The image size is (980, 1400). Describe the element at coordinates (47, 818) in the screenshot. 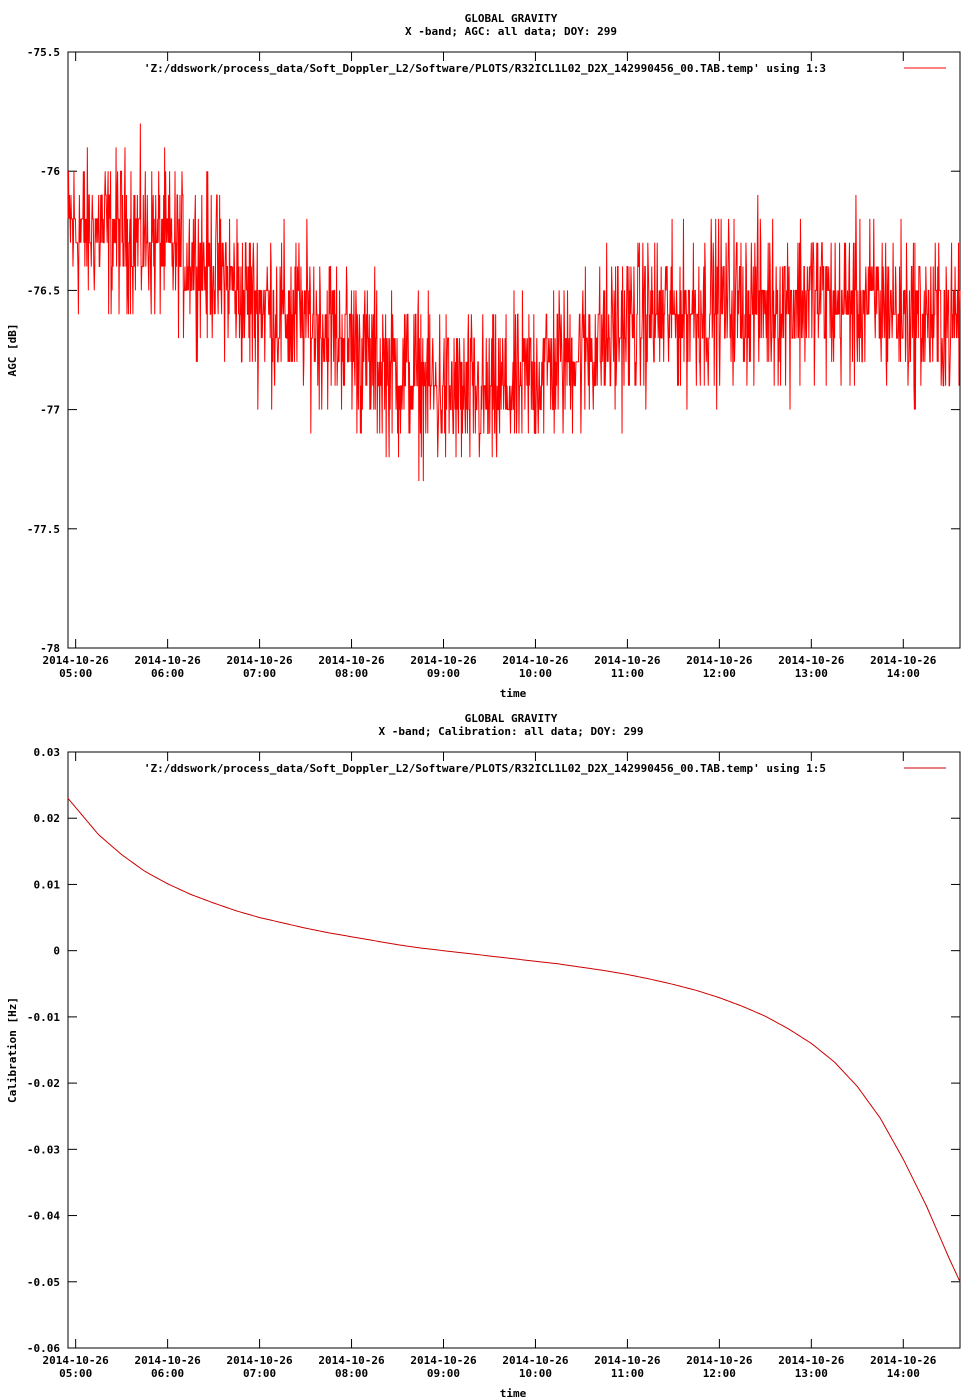

I see `y-tick-label: 0.02` at that location.